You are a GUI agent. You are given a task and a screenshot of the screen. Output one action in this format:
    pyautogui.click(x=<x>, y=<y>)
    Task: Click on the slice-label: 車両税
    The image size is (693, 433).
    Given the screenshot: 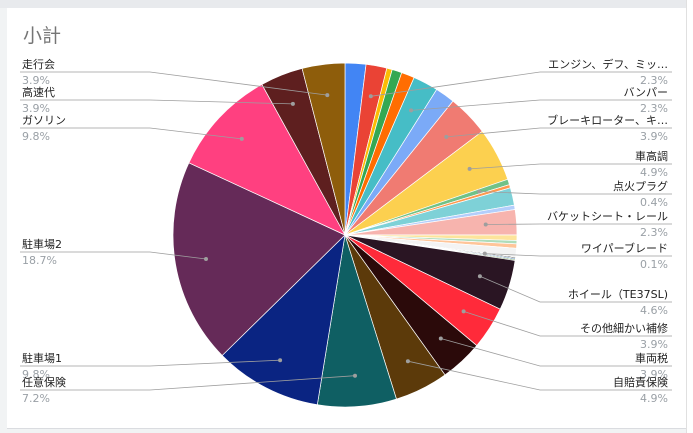 What is the action you would take?
    pyautogui.click(x=651, y=358)
    